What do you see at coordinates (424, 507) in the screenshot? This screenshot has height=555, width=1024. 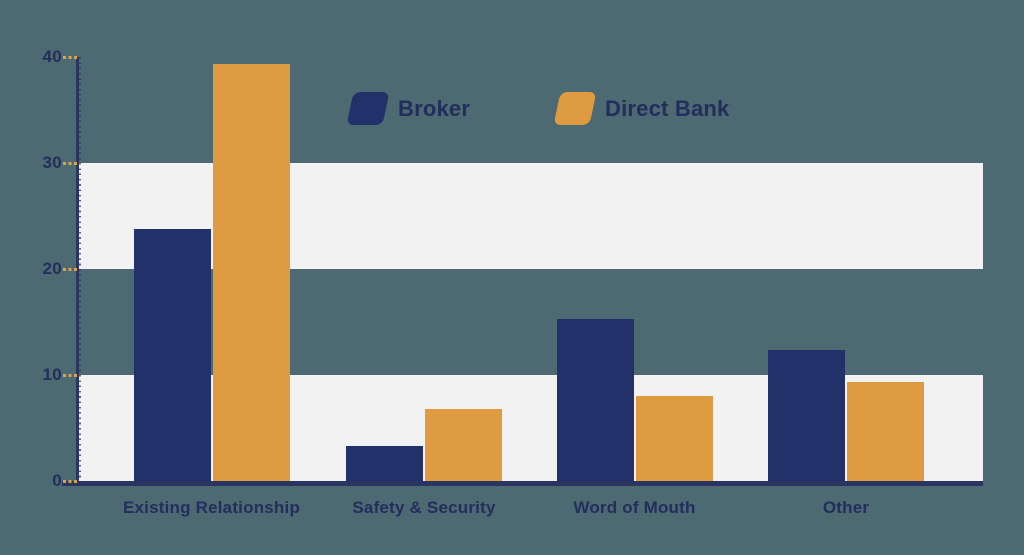 I see `x-axis-label-safety-security: Safety & Security` at bounding box center [424, 507].